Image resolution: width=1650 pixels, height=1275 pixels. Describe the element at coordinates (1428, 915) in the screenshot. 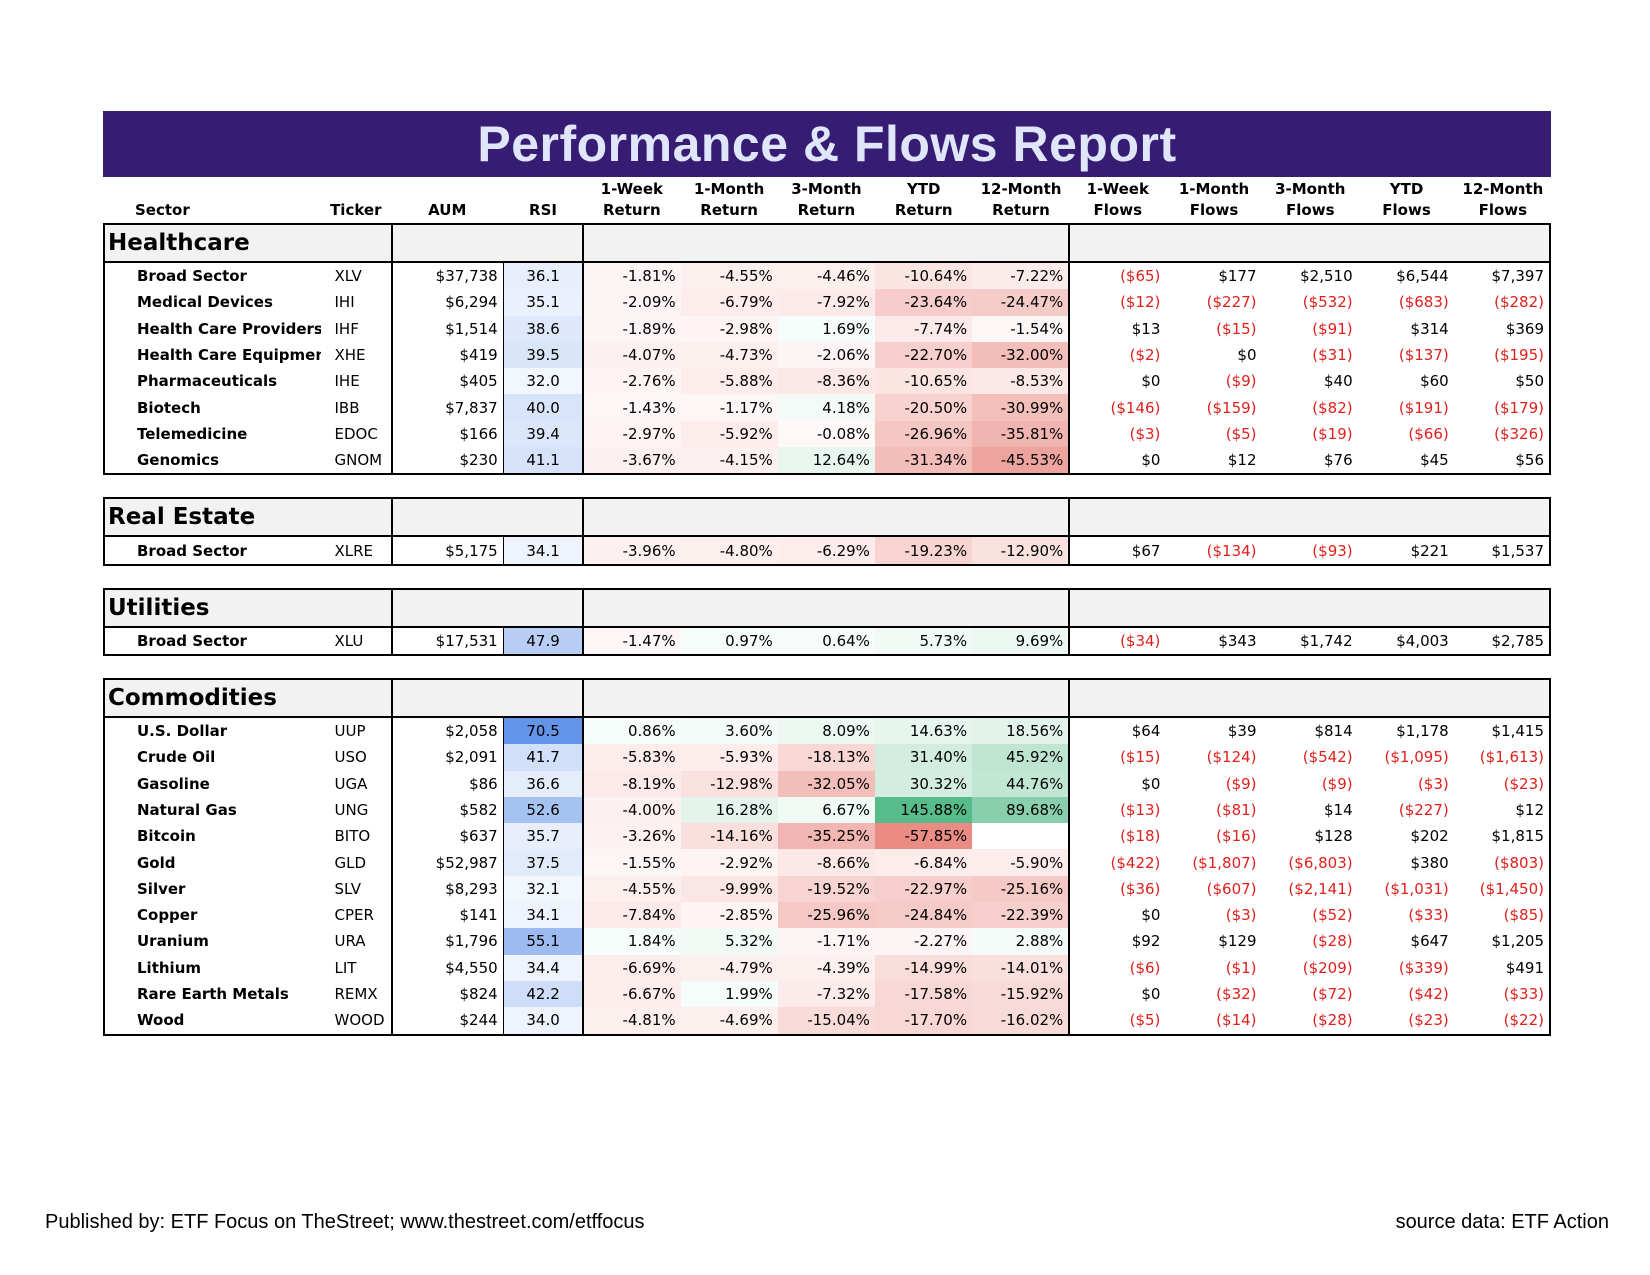

I see `cell-flow-ytd: ($33)` at that location.